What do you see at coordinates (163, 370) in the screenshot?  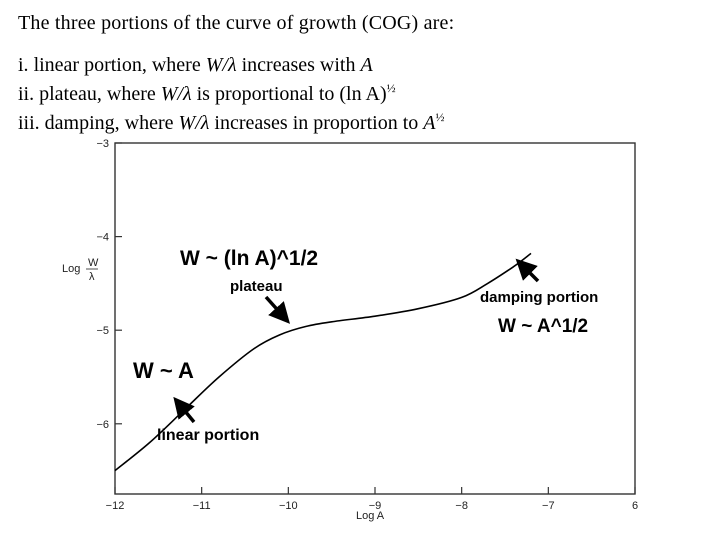 I see `linear-formula: W ~ A` at bounding box center [163, 370].